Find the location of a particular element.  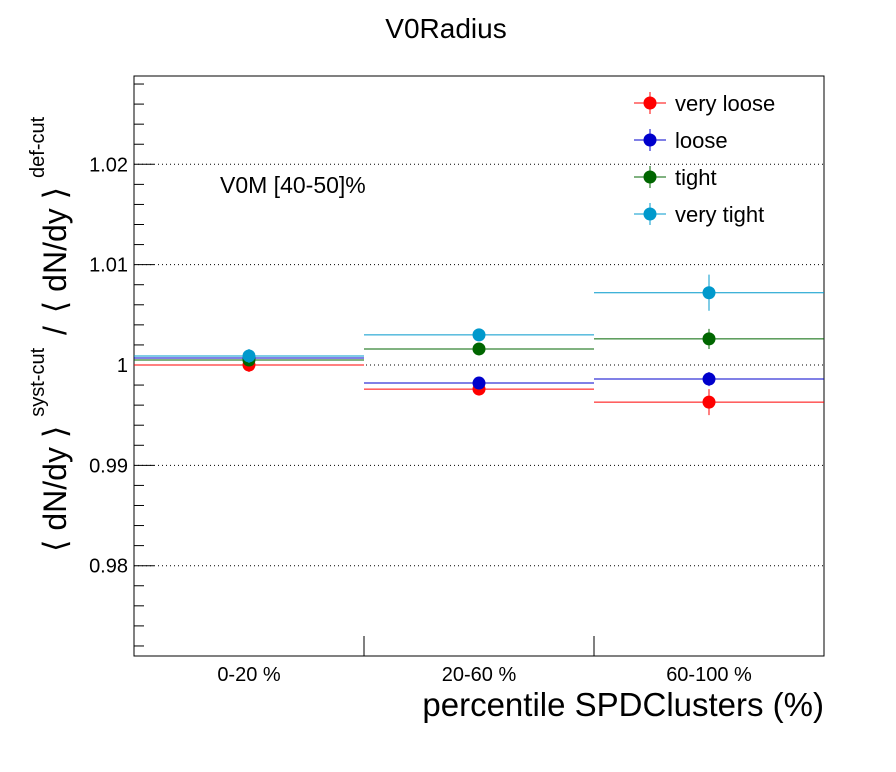

y-title-numerator: ⟨ dN/dy ⟩ is located at coordinates (55, 489).